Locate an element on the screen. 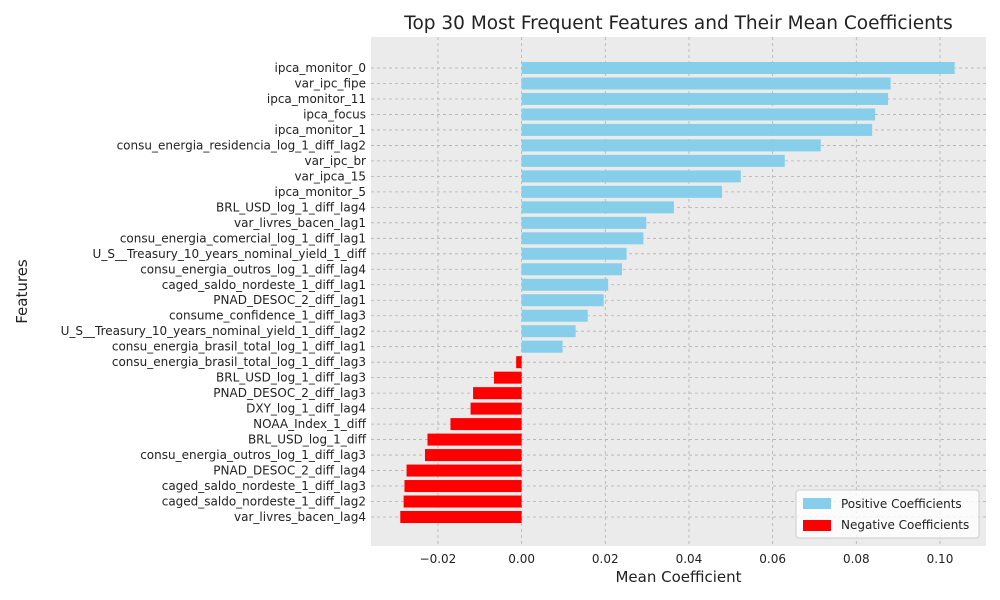 This screenshot has width=1000, height=600. y-tick-label: caged_saldo_nordeste_1_diff_lag3 is located at coordinates (264, 486).